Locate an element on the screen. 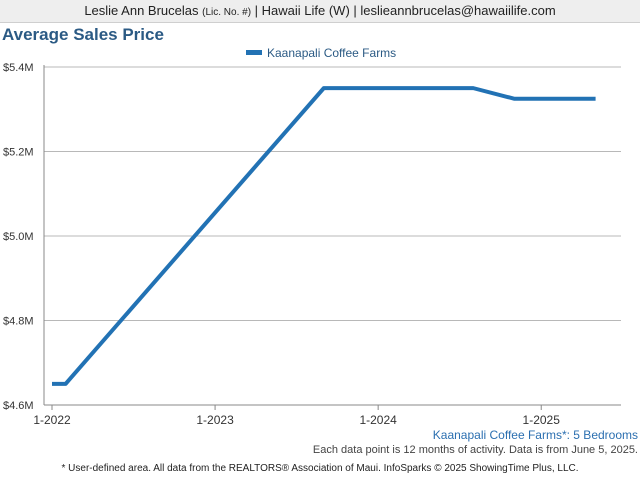 The width and height of the screenshot is (640, 480). legend-label: Kaanapali Coffee Farms is located at coordinates (331, 53).